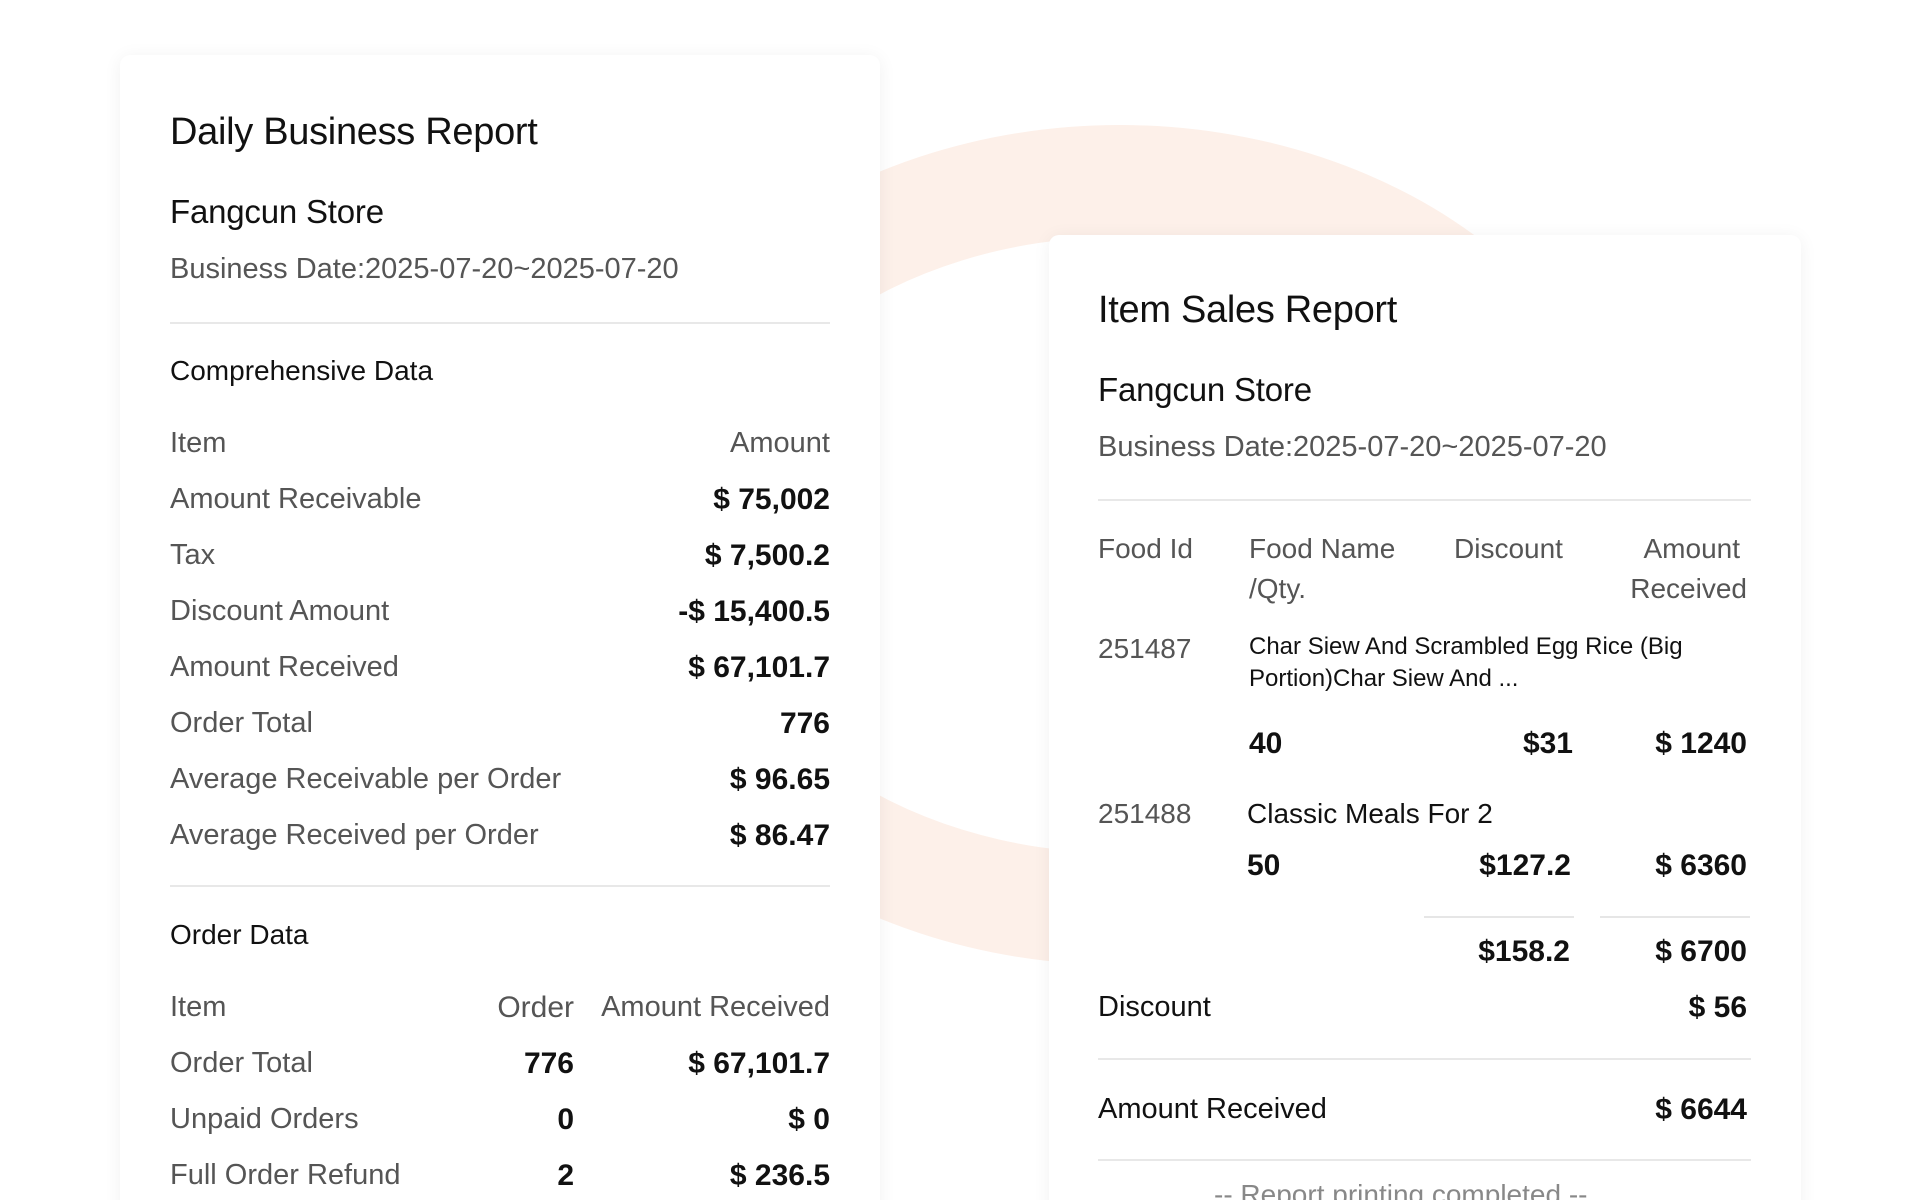 Image resolution: width=1920 pixels, height=1200 pixels. What do you see at coordinates (1401, 1189) in the screenshot?
I see `report-footer: -- Report printing completed --` at bounding box center [1401, 1189].